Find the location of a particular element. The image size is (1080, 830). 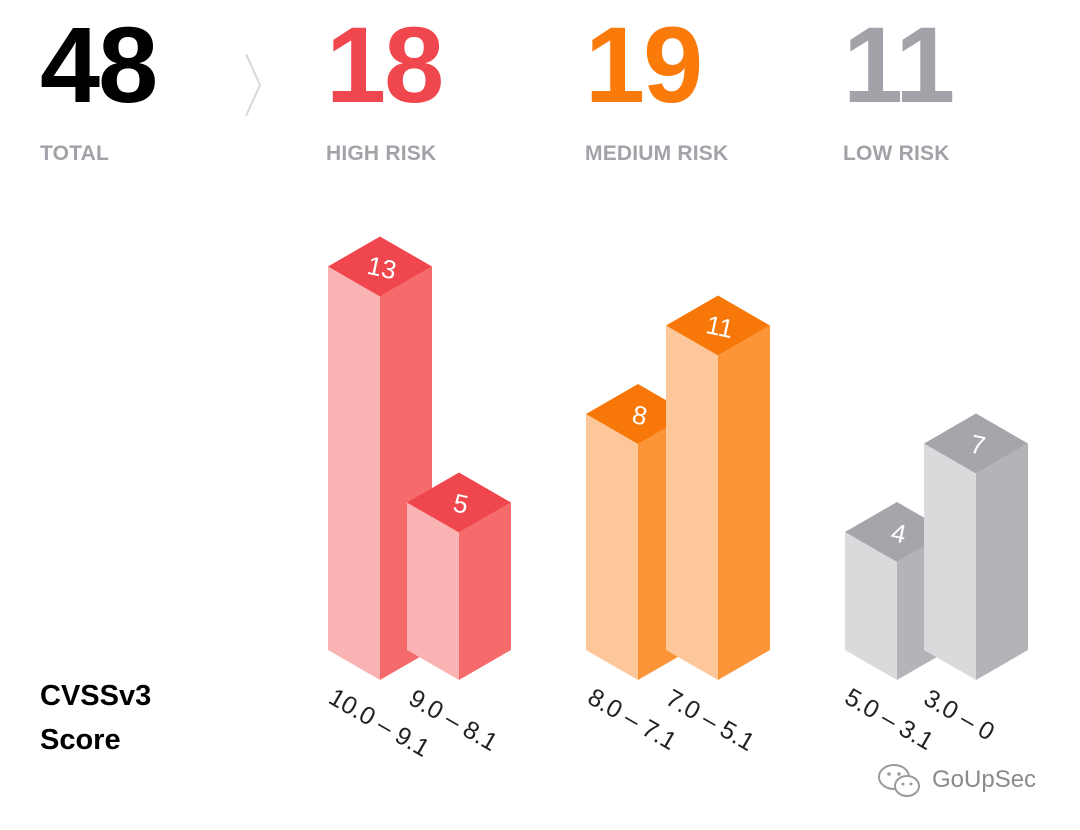

axis-title-line-1: CVSSv3 is located at coordinates (96, 696).